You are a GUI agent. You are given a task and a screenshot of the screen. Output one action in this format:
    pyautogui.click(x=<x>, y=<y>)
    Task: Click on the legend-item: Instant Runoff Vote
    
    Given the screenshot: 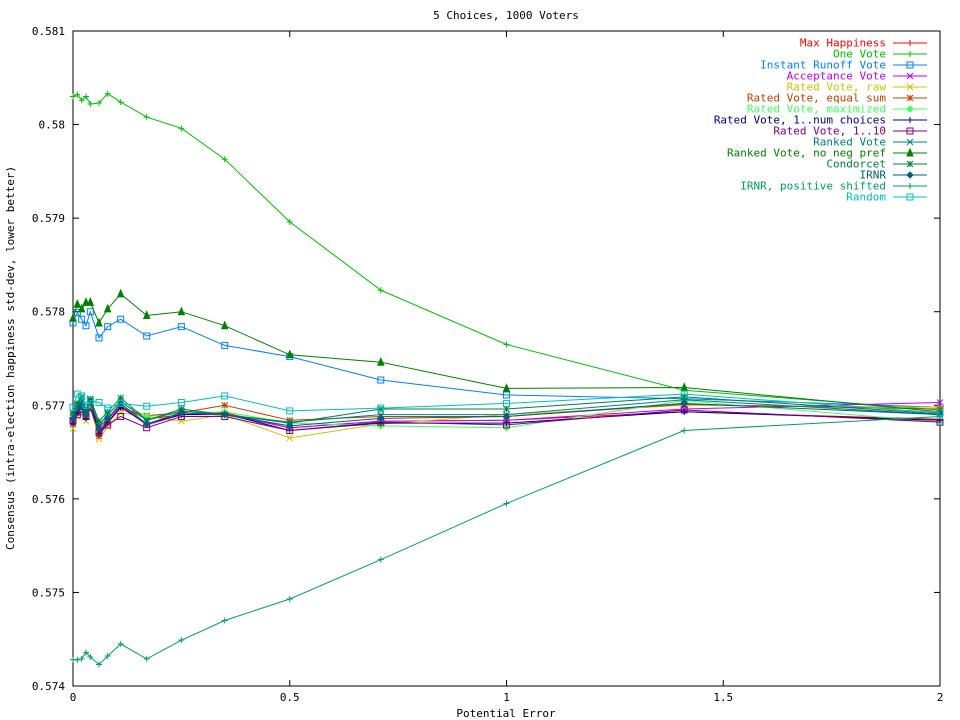 What is the action you would take?
    pyautogui.click(x=843, y=65)
    